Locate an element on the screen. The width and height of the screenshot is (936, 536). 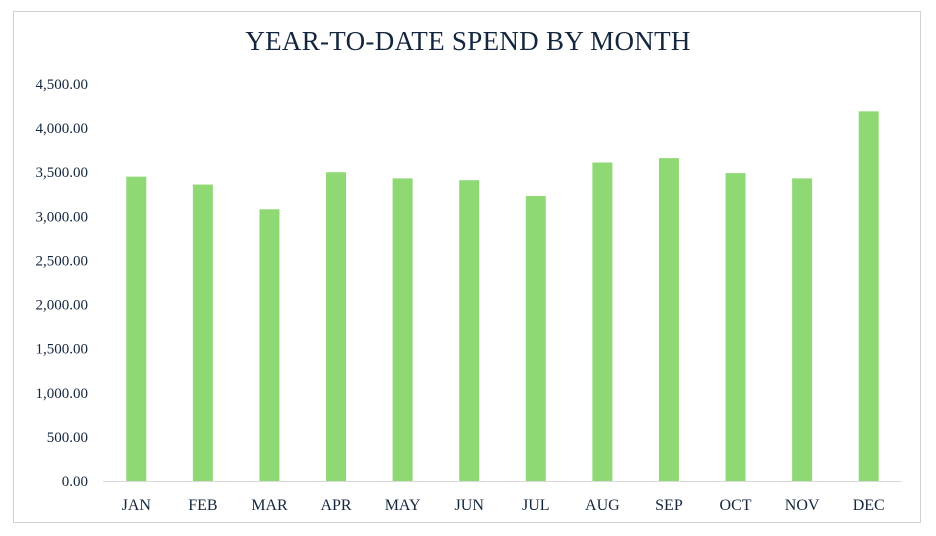
y-tick-label: 0.00 is located at coordinates (75, 482).